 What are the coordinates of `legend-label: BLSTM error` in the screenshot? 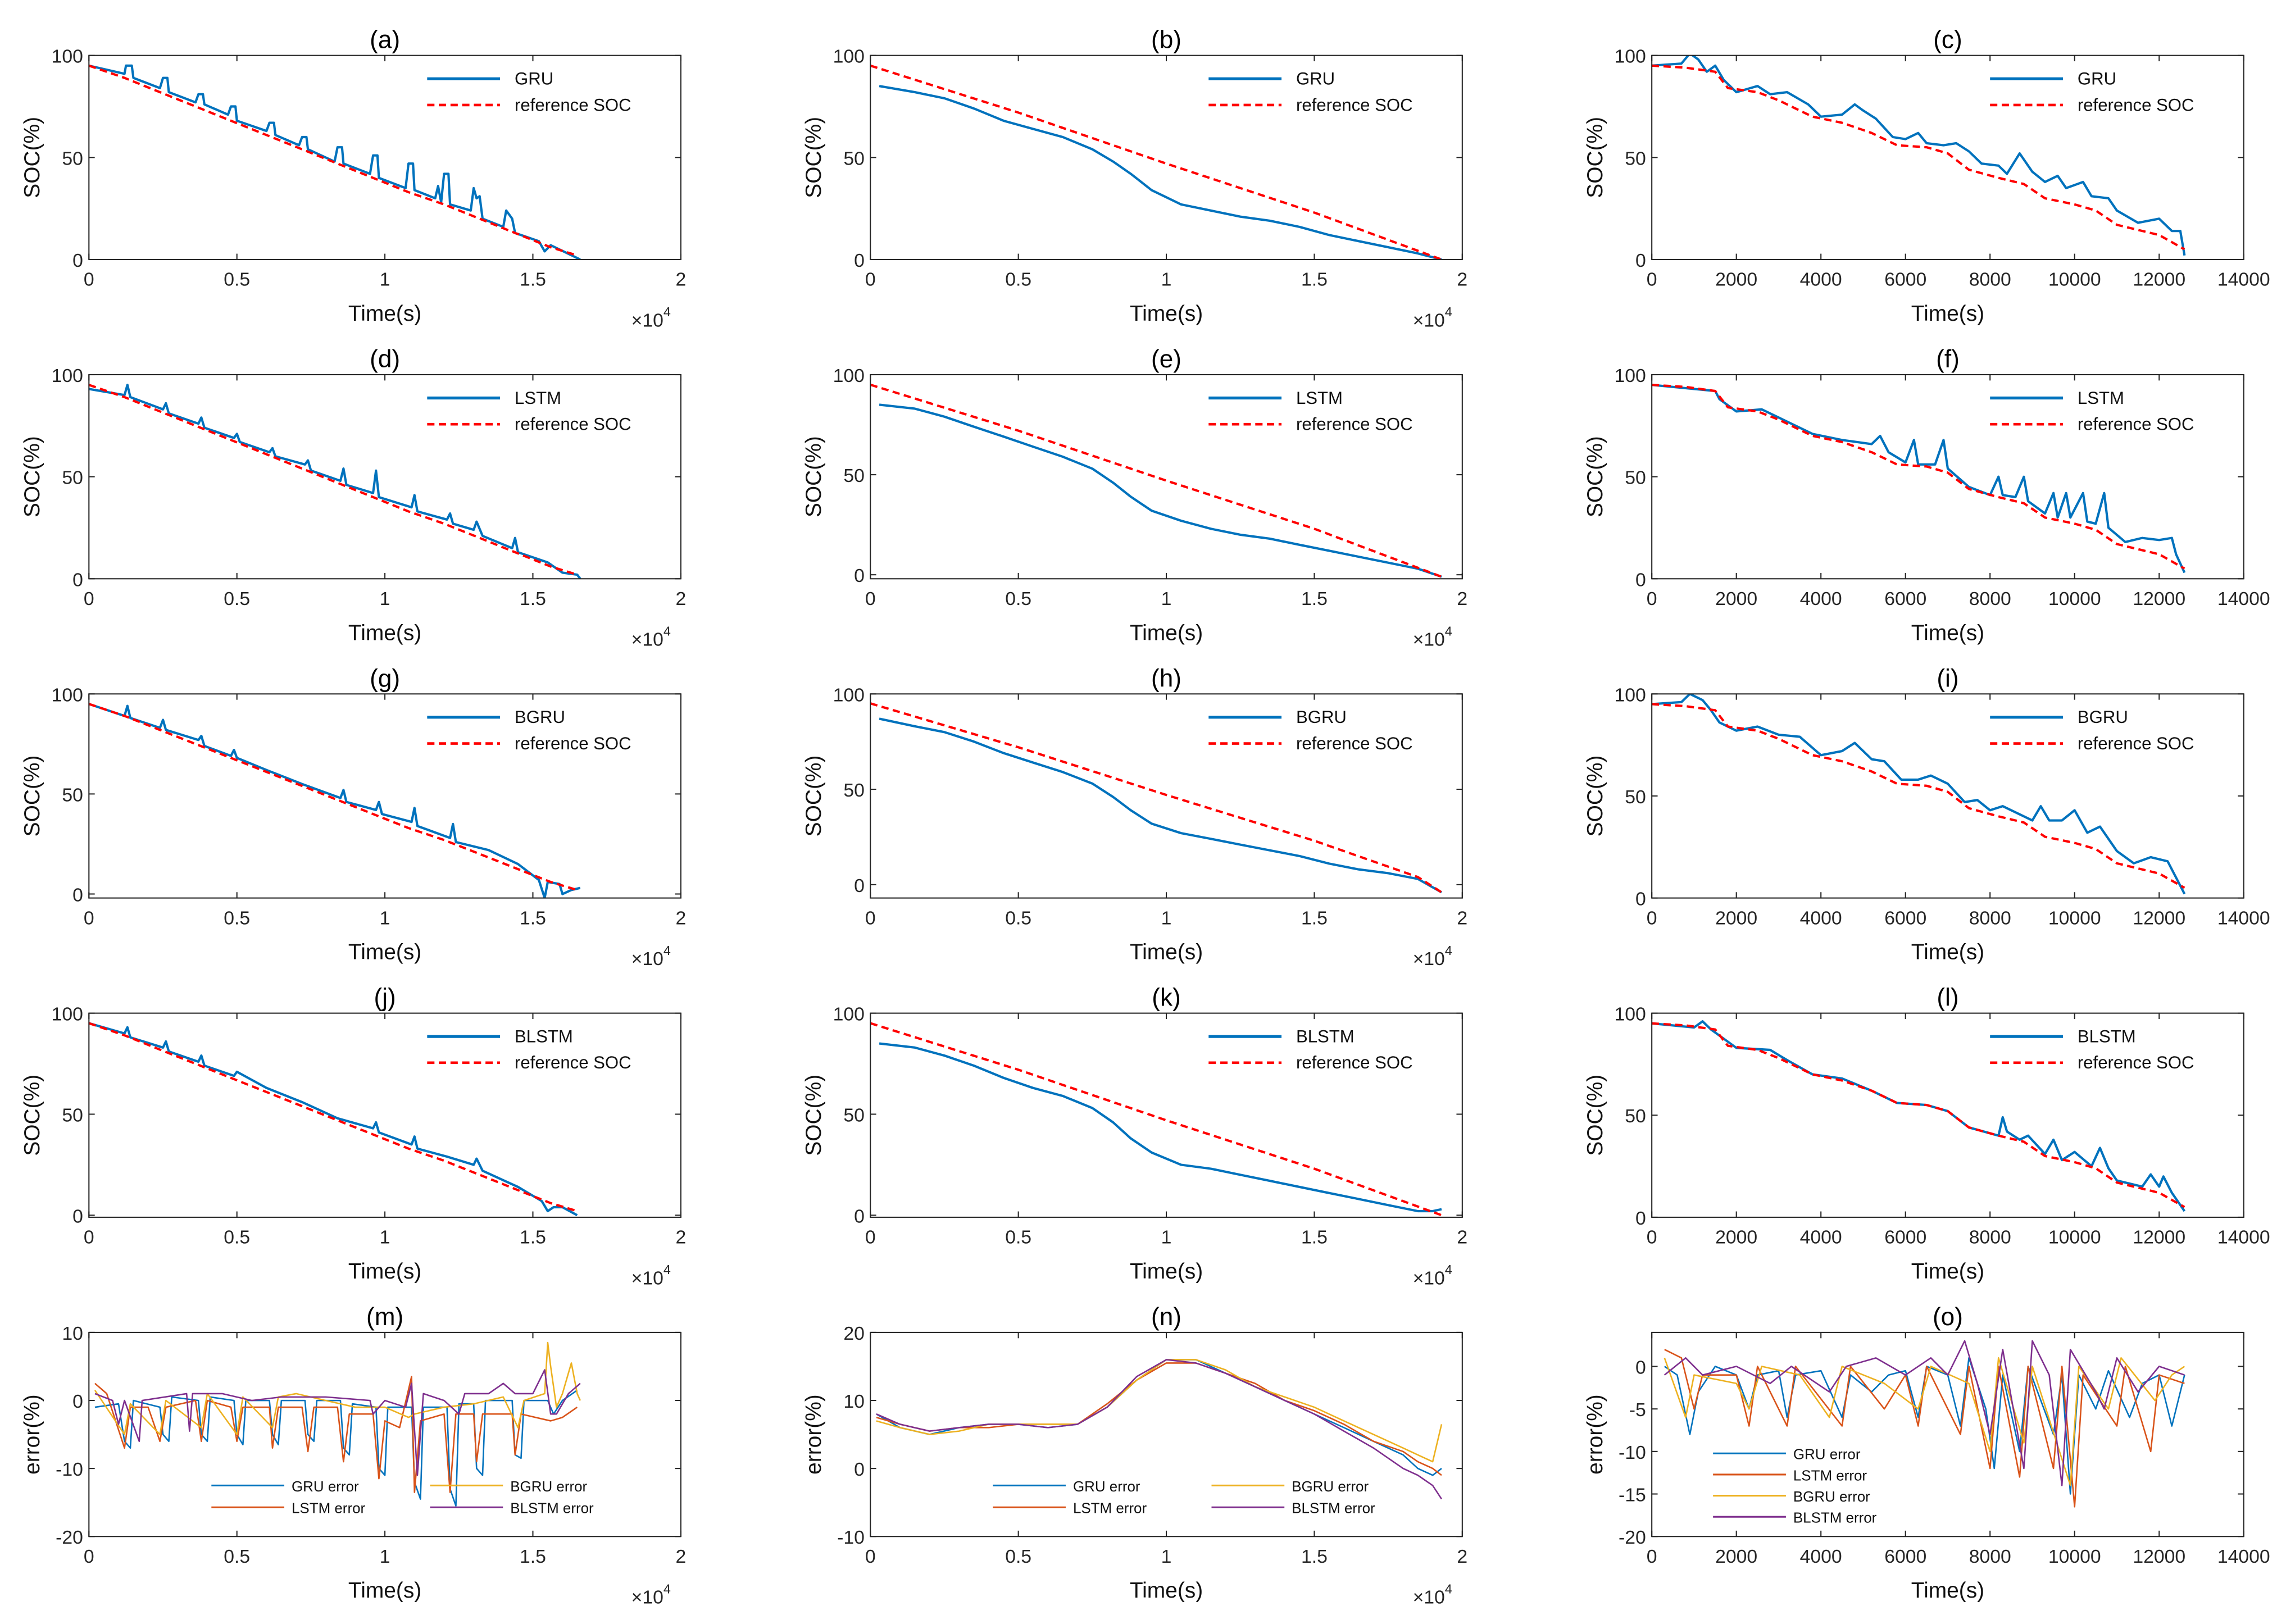 It's located at (1333, 1509).